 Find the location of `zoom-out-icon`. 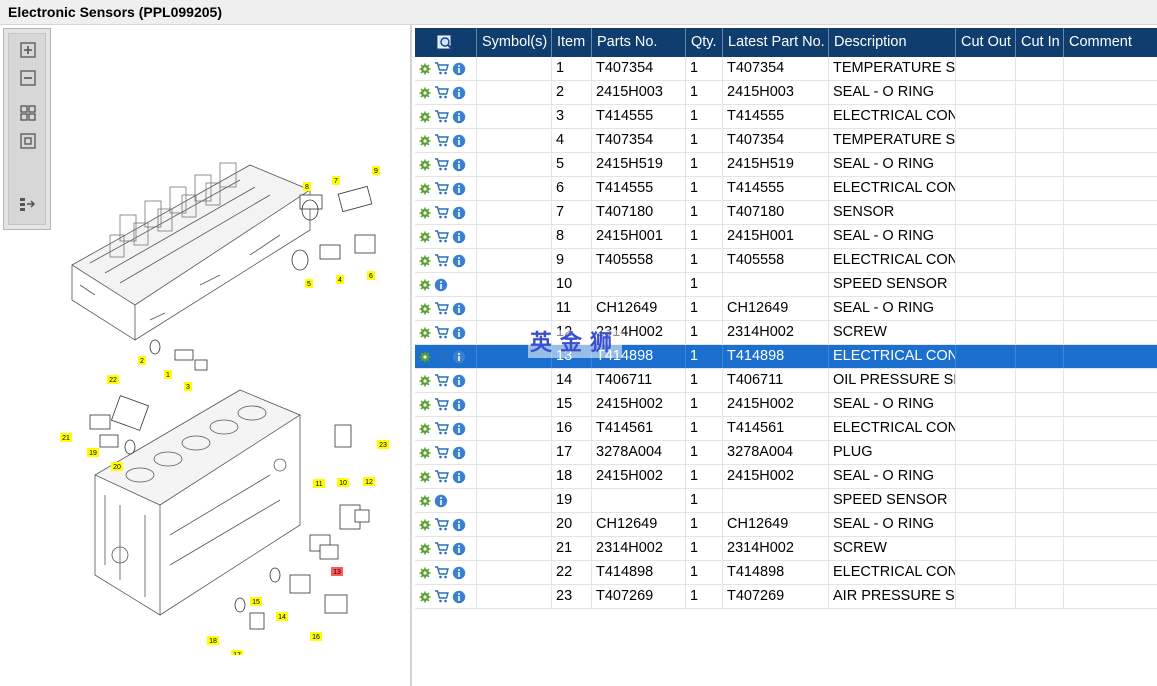

zoom-out-icon is located at coordinates (28, 78).